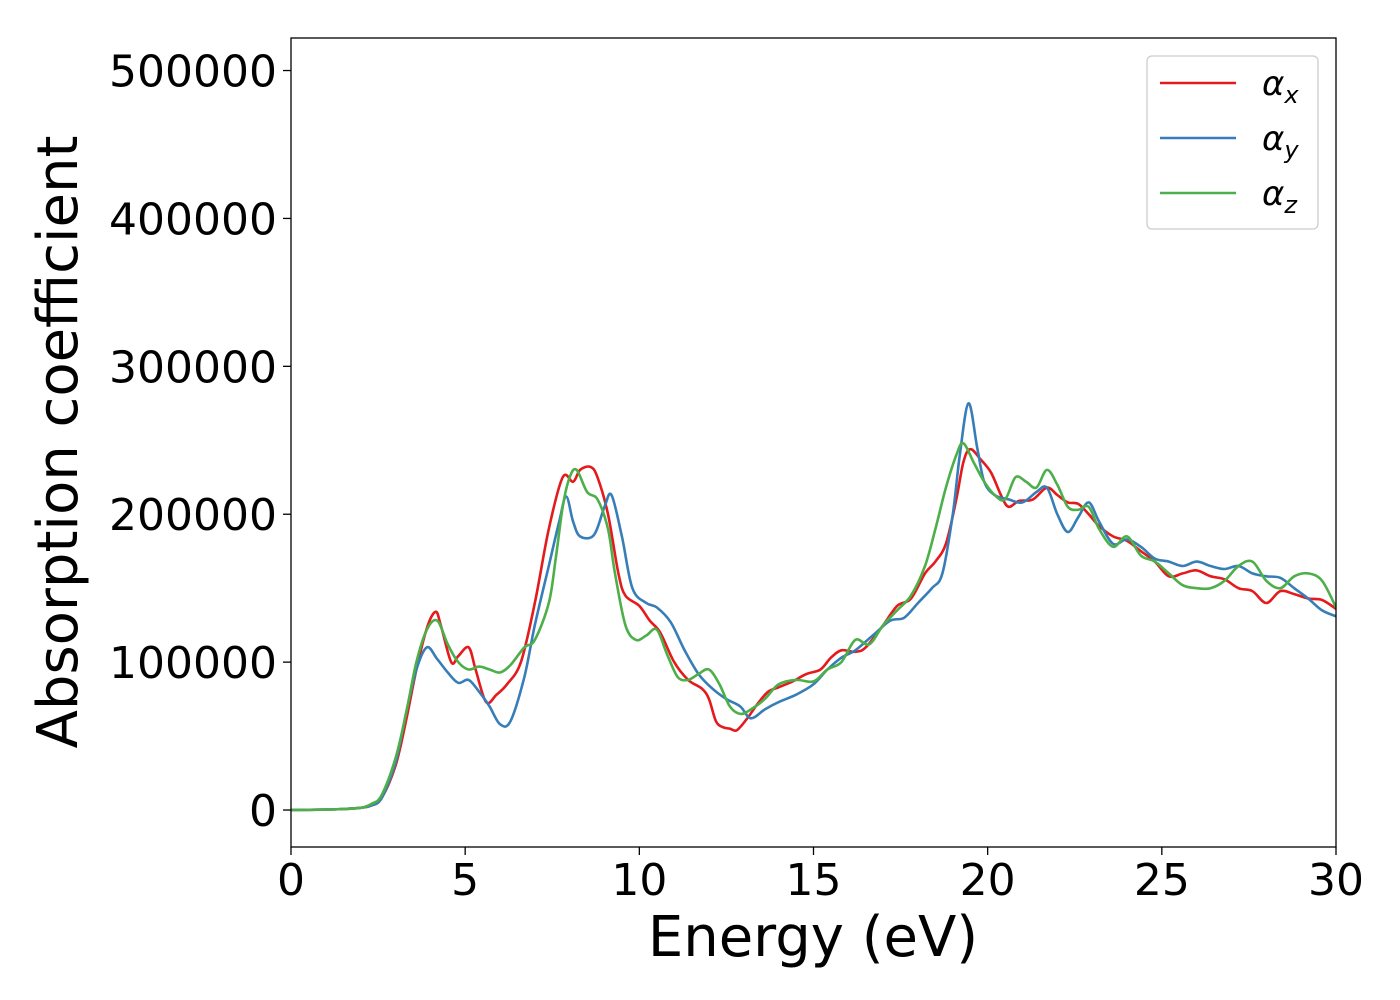 Image resolution: width=1400 pixels, height=1000 pixels. Describe the element at coordinates (465, 880) in the screenshot. I see `x-tick-label: 5` at that location.